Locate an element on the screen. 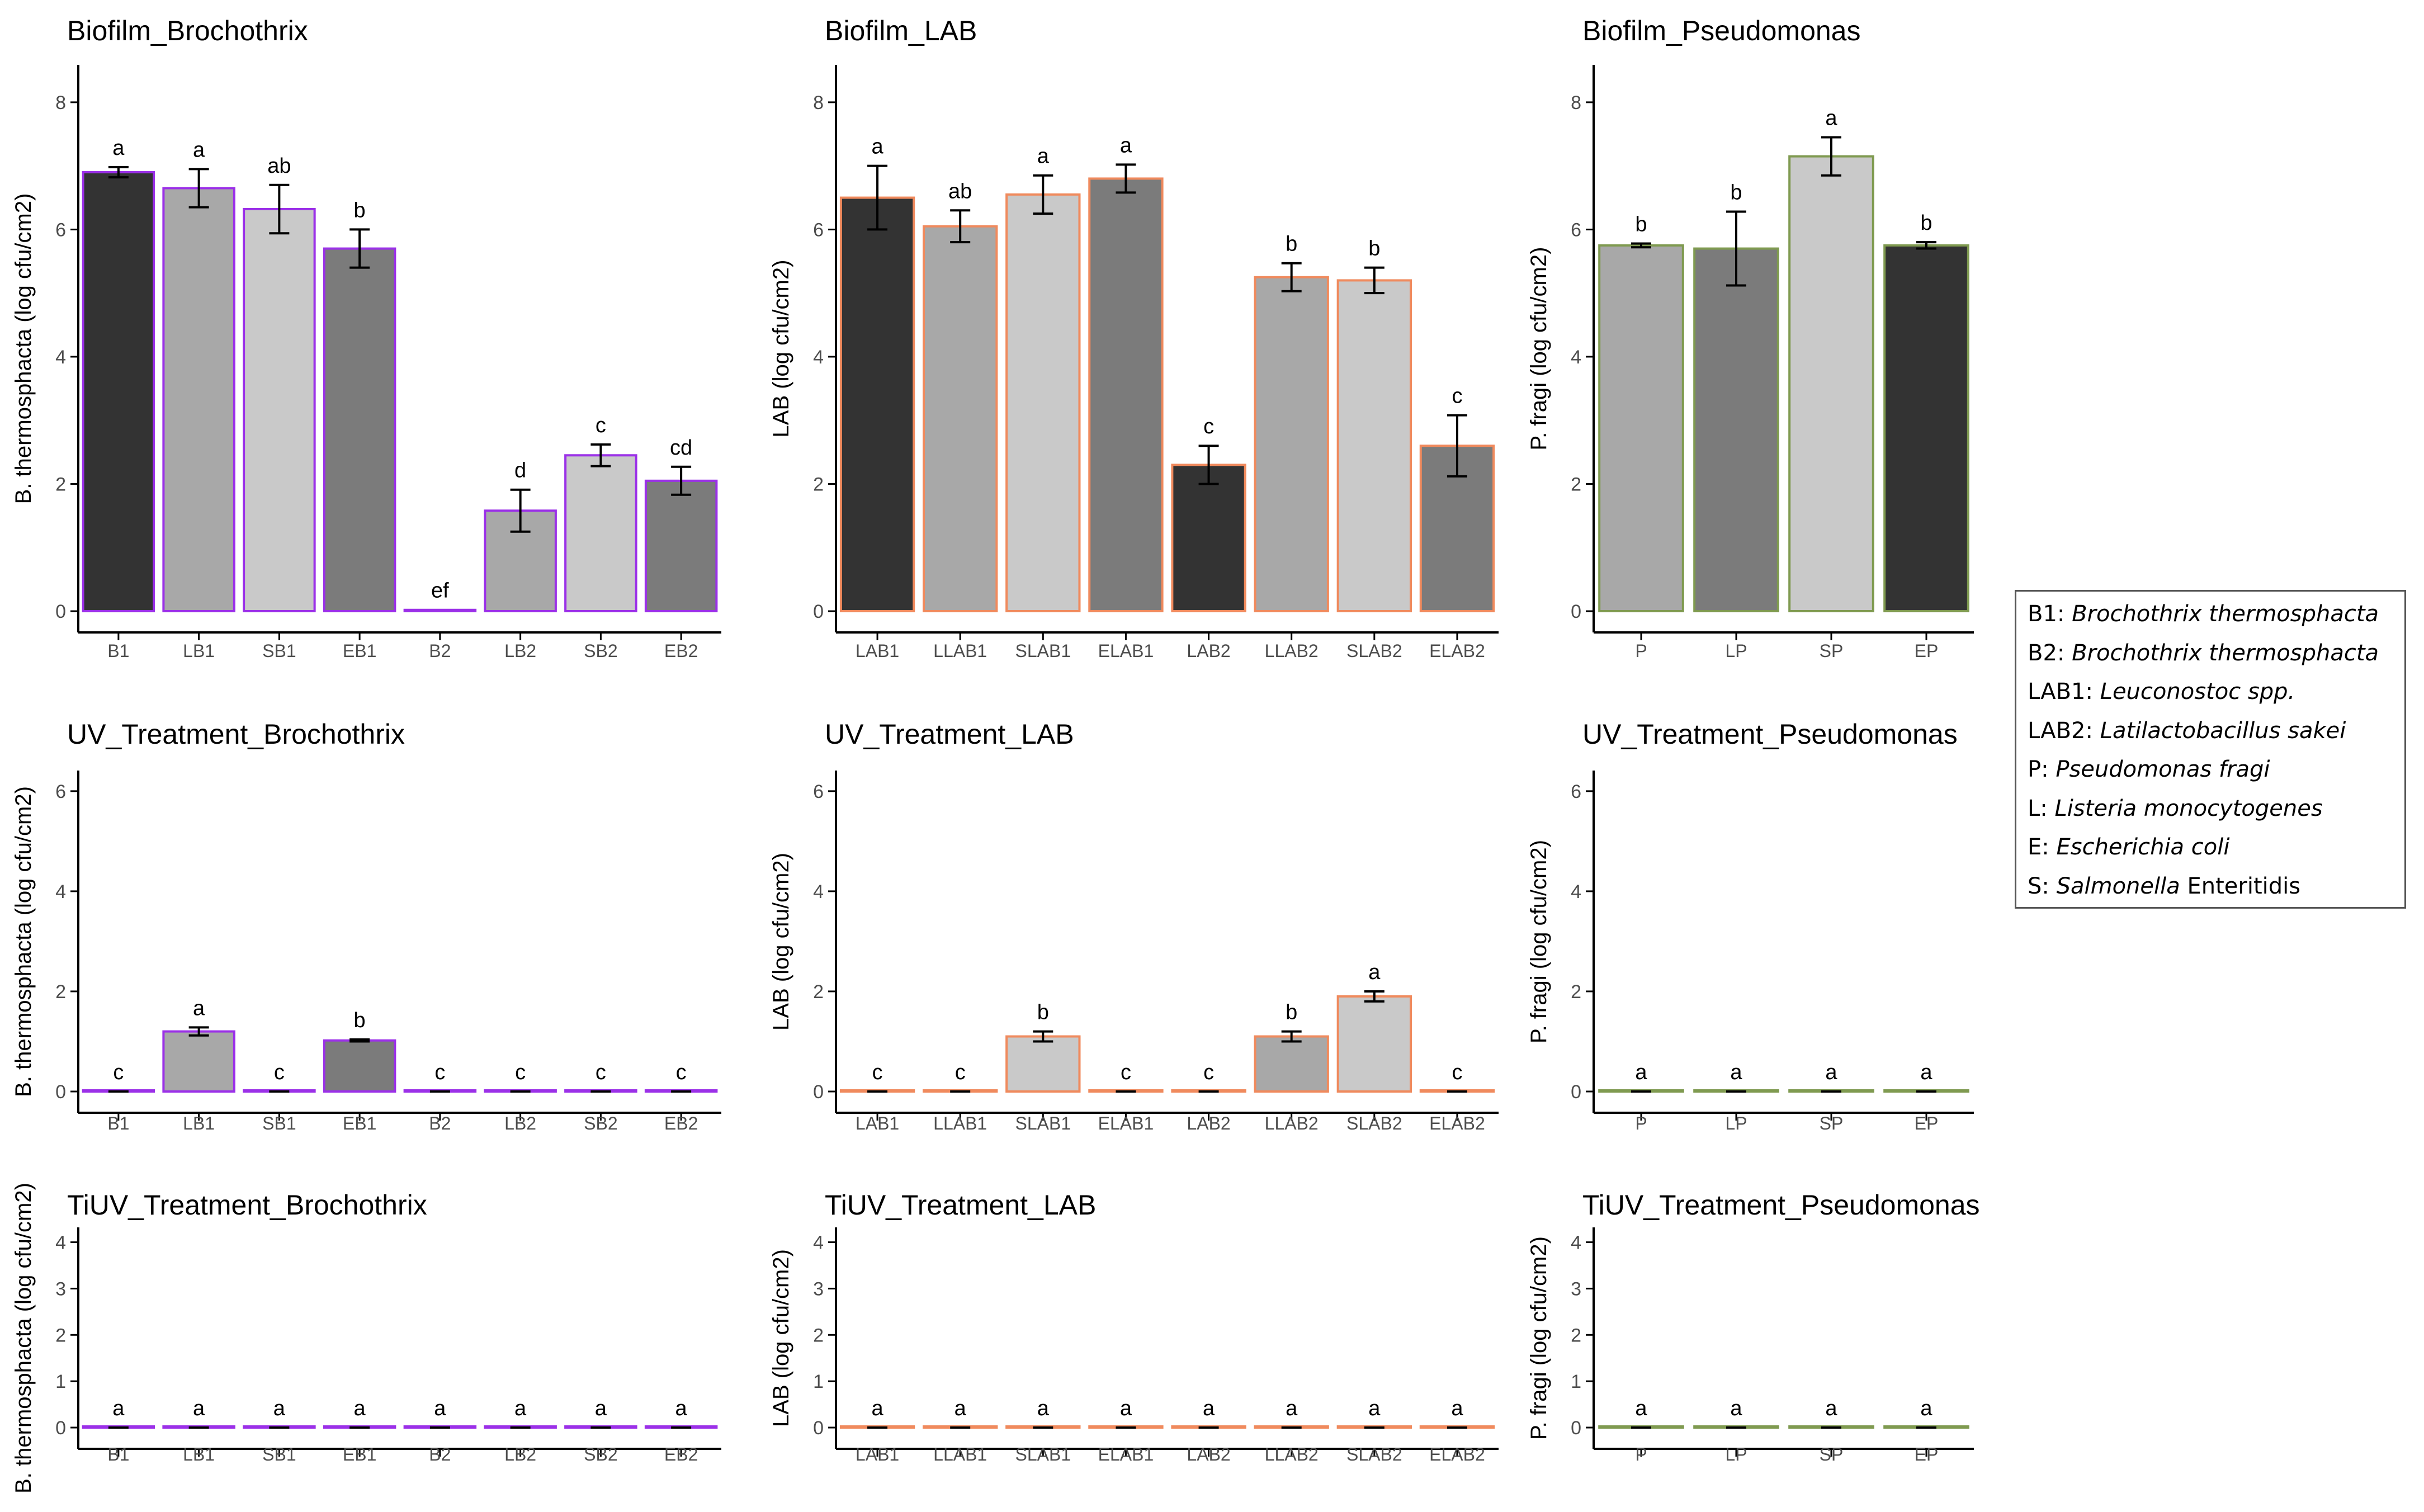  chart-title: UV_Treatment_LAB is located at coordinates (949, 734).